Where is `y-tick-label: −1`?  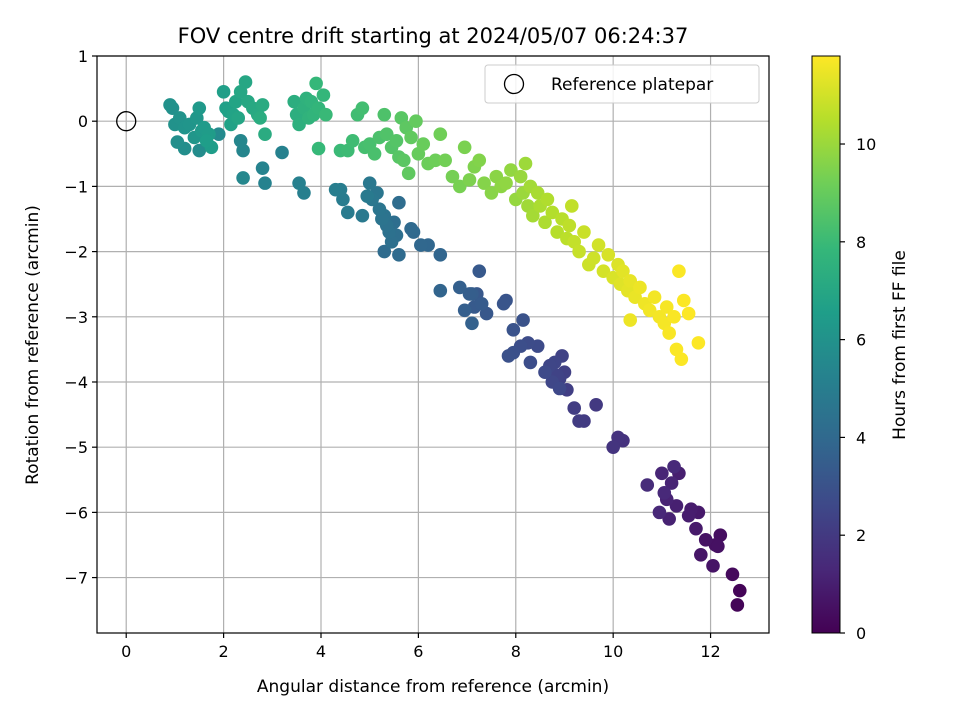 y-tick-label: −1 is located at coordinates (76, 186).